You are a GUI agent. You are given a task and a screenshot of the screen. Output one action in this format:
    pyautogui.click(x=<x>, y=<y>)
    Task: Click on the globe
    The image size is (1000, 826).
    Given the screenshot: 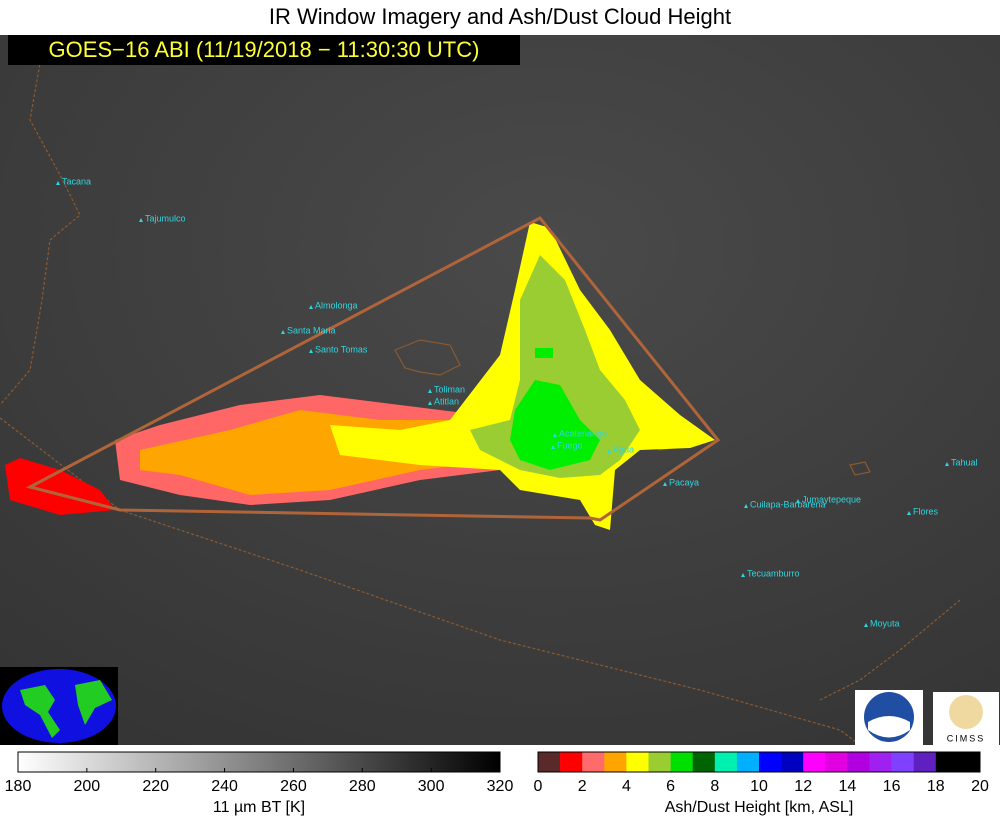 What is the action you would take?
    pyautogui.click(x=59, y=706)
    